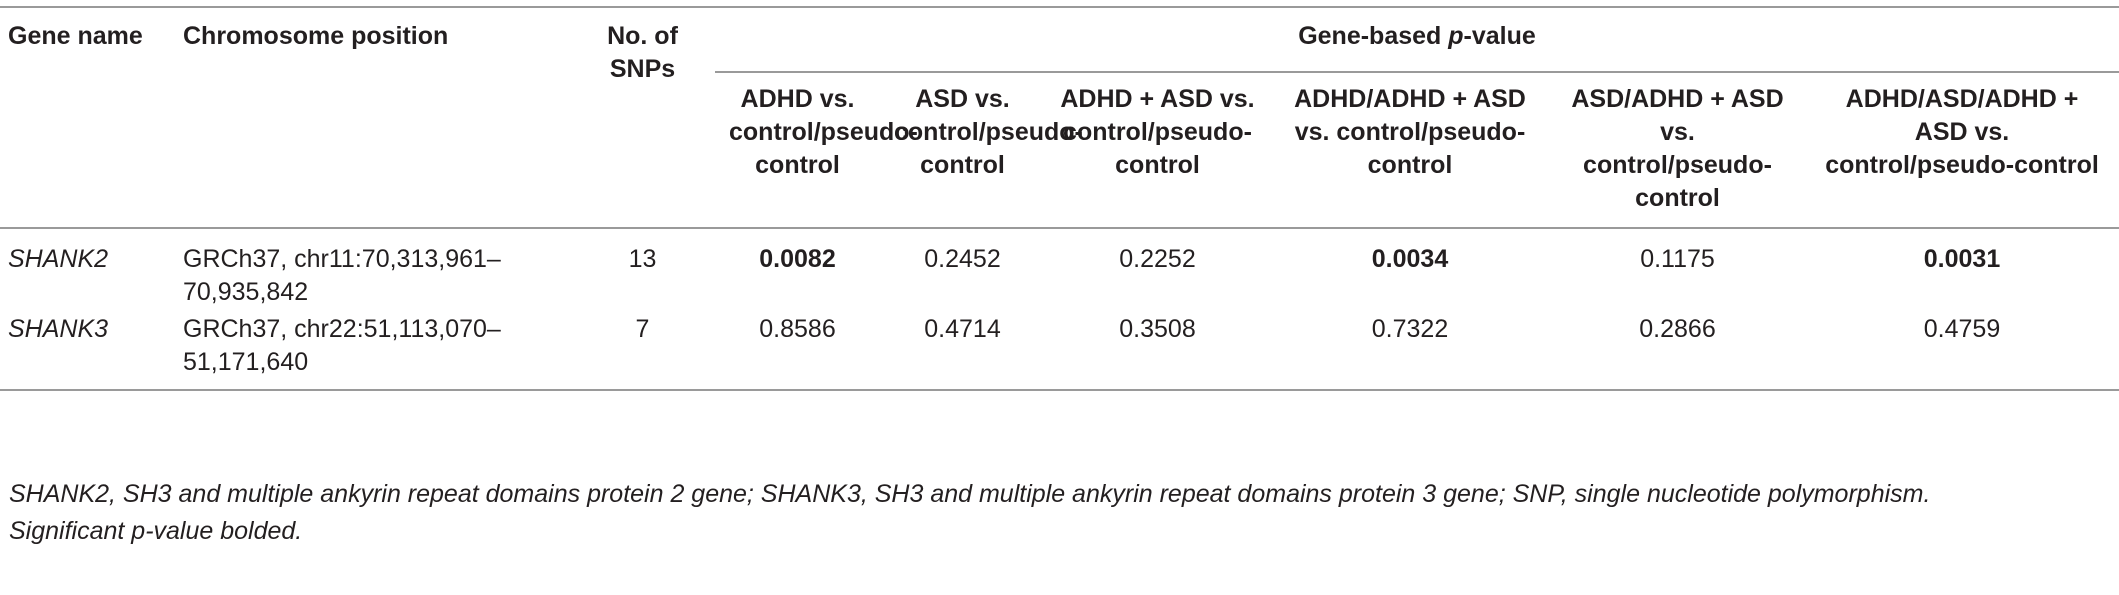 This screenshot has width=2119, height=595. Describe the element at coordinates (642, 350) in the screenshot. I see `snp-count: 7` at that location.